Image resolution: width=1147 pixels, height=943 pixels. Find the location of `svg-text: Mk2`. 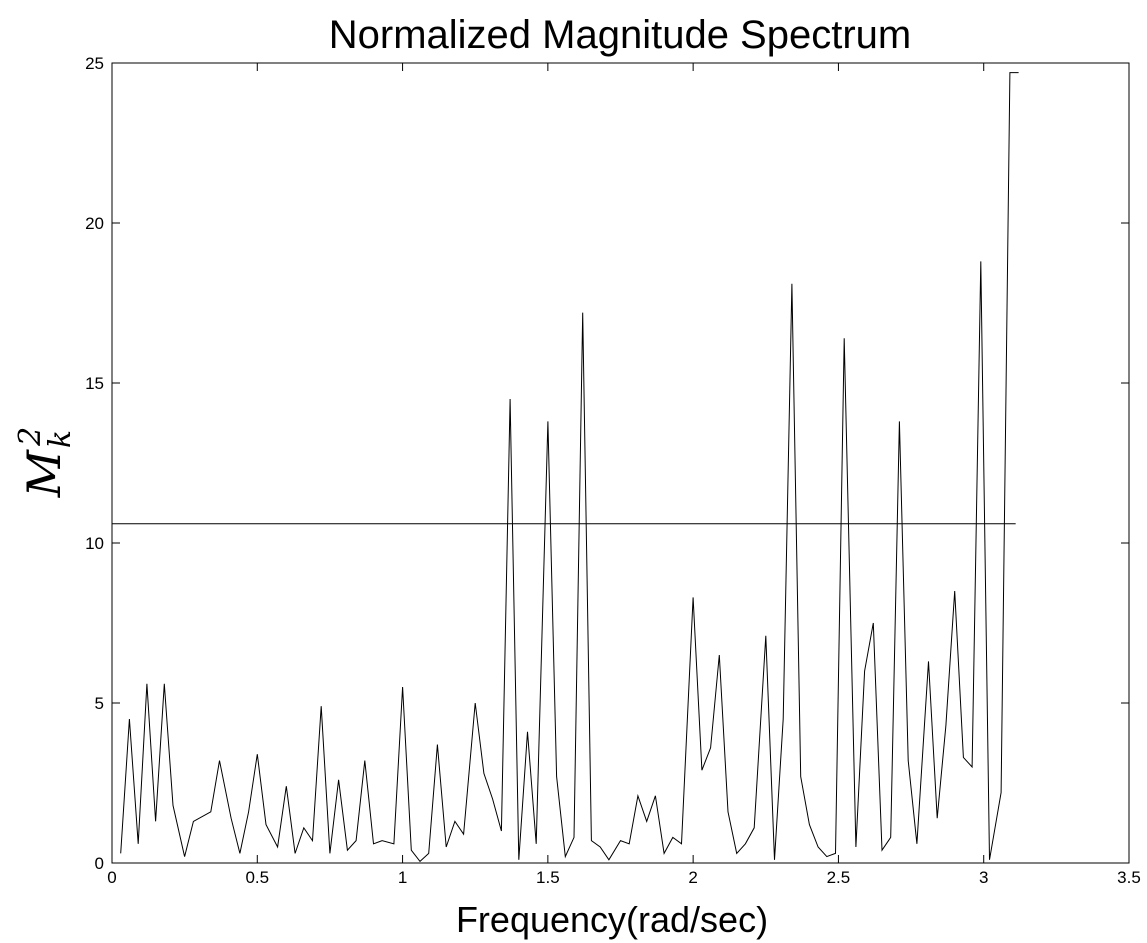

svg-text: Mk2 is located at coordinates (45, 462).